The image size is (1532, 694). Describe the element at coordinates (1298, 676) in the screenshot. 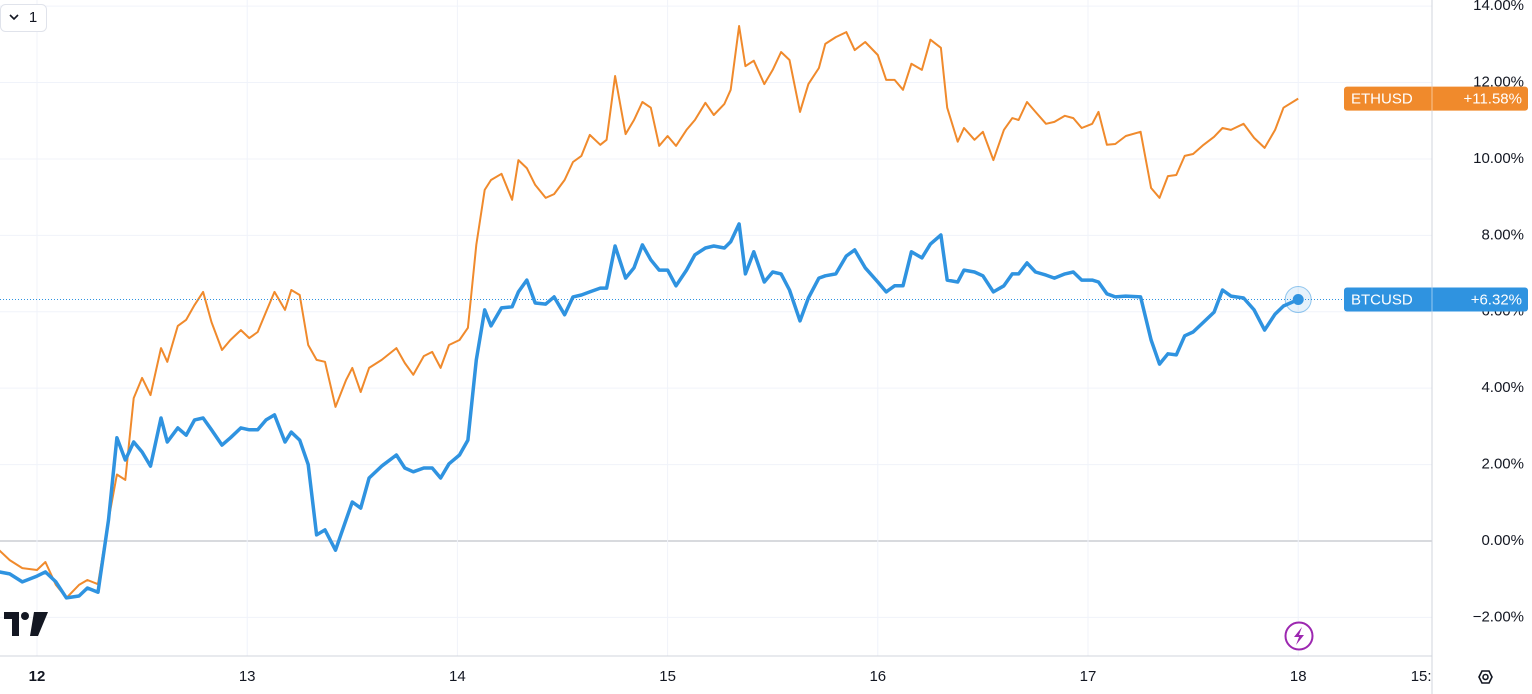

I see `x-tick-label: 18` at that location.